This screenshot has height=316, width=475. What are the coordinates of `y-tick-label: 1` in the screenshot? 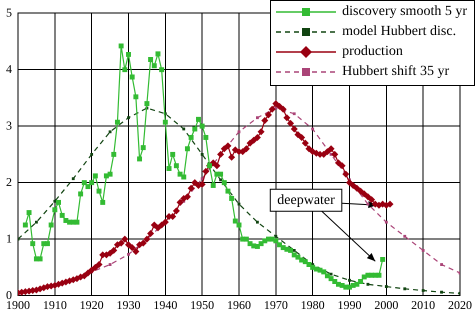 It's located at (9, 238).